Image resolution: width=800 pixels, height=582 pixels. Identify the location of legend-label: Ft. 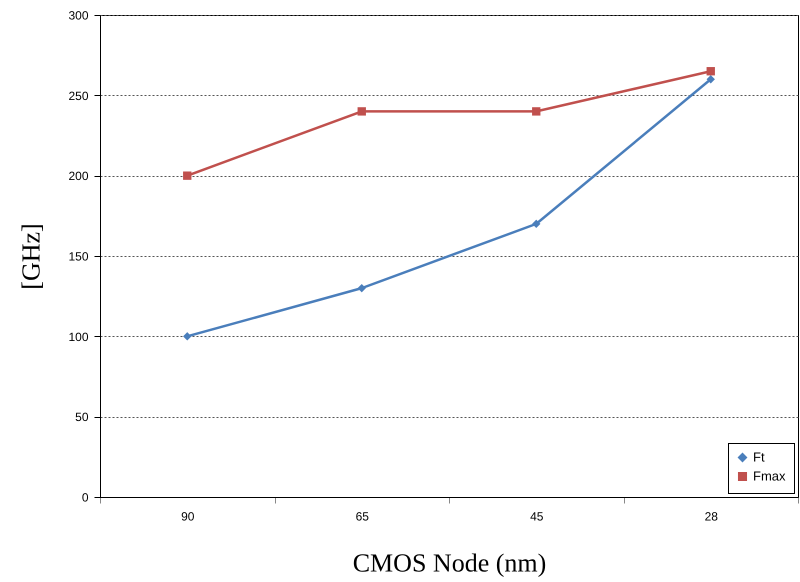
(759, 457).